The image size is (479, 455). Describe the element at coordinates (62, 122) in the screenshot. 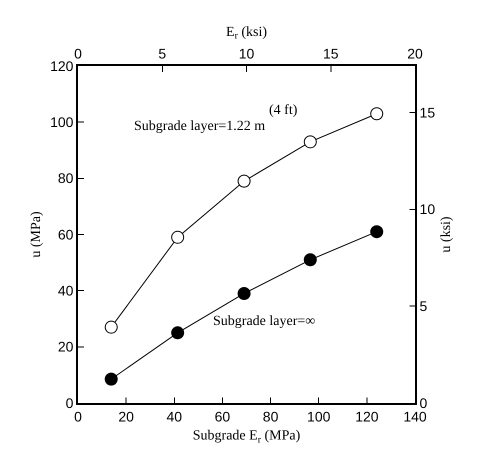

I see `y-tick-label: 100` at that location.